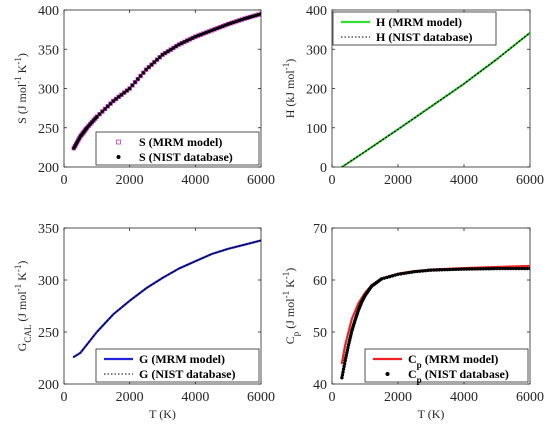 The width and height of the screenshot is (550, 430). Describe the element at coordinates (464, 180) in the screenshot. I see `x-tick-label: 4000` at that location.